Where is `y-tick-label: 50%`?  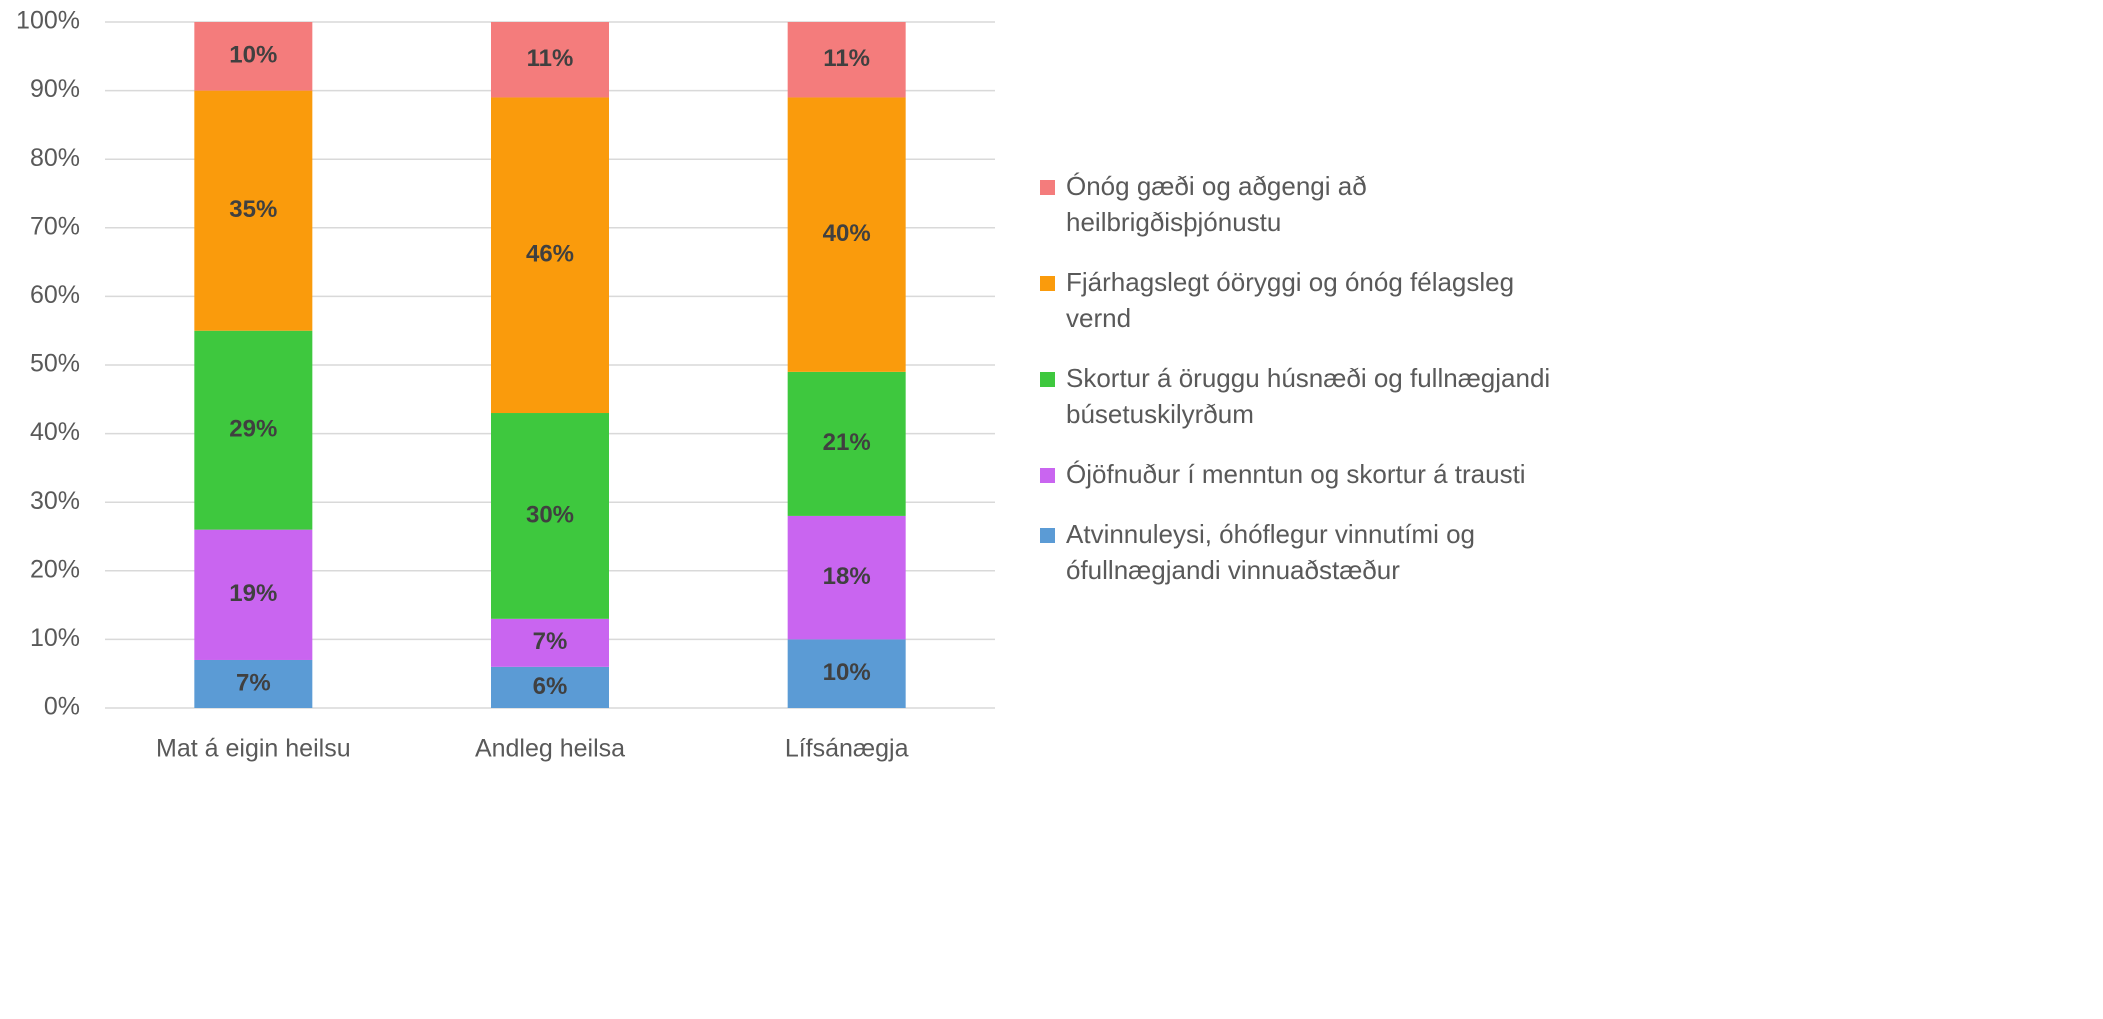
y-tick-label: 50% is located at coordinates (55, 364).